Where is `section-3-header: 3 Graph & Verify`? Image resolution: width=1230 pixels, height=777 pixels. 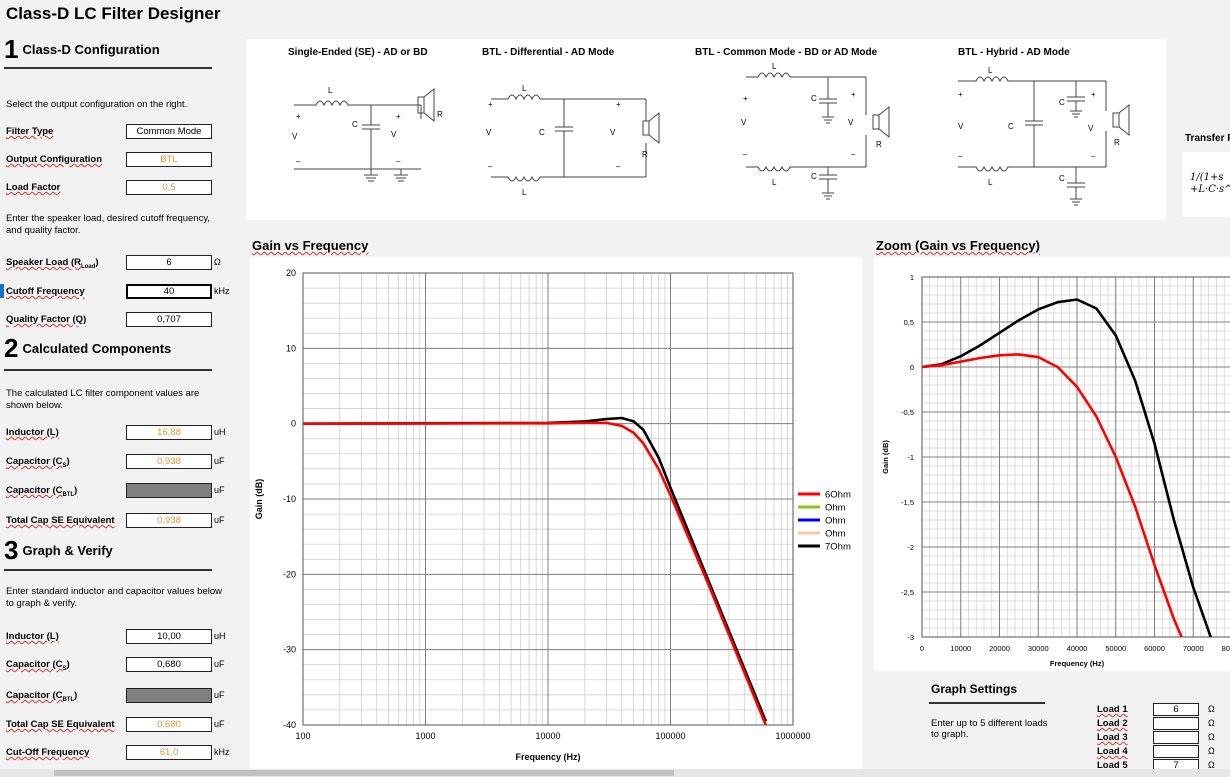
section-3-header: 3 Graph & Verify is located at coordinates (58, 550).